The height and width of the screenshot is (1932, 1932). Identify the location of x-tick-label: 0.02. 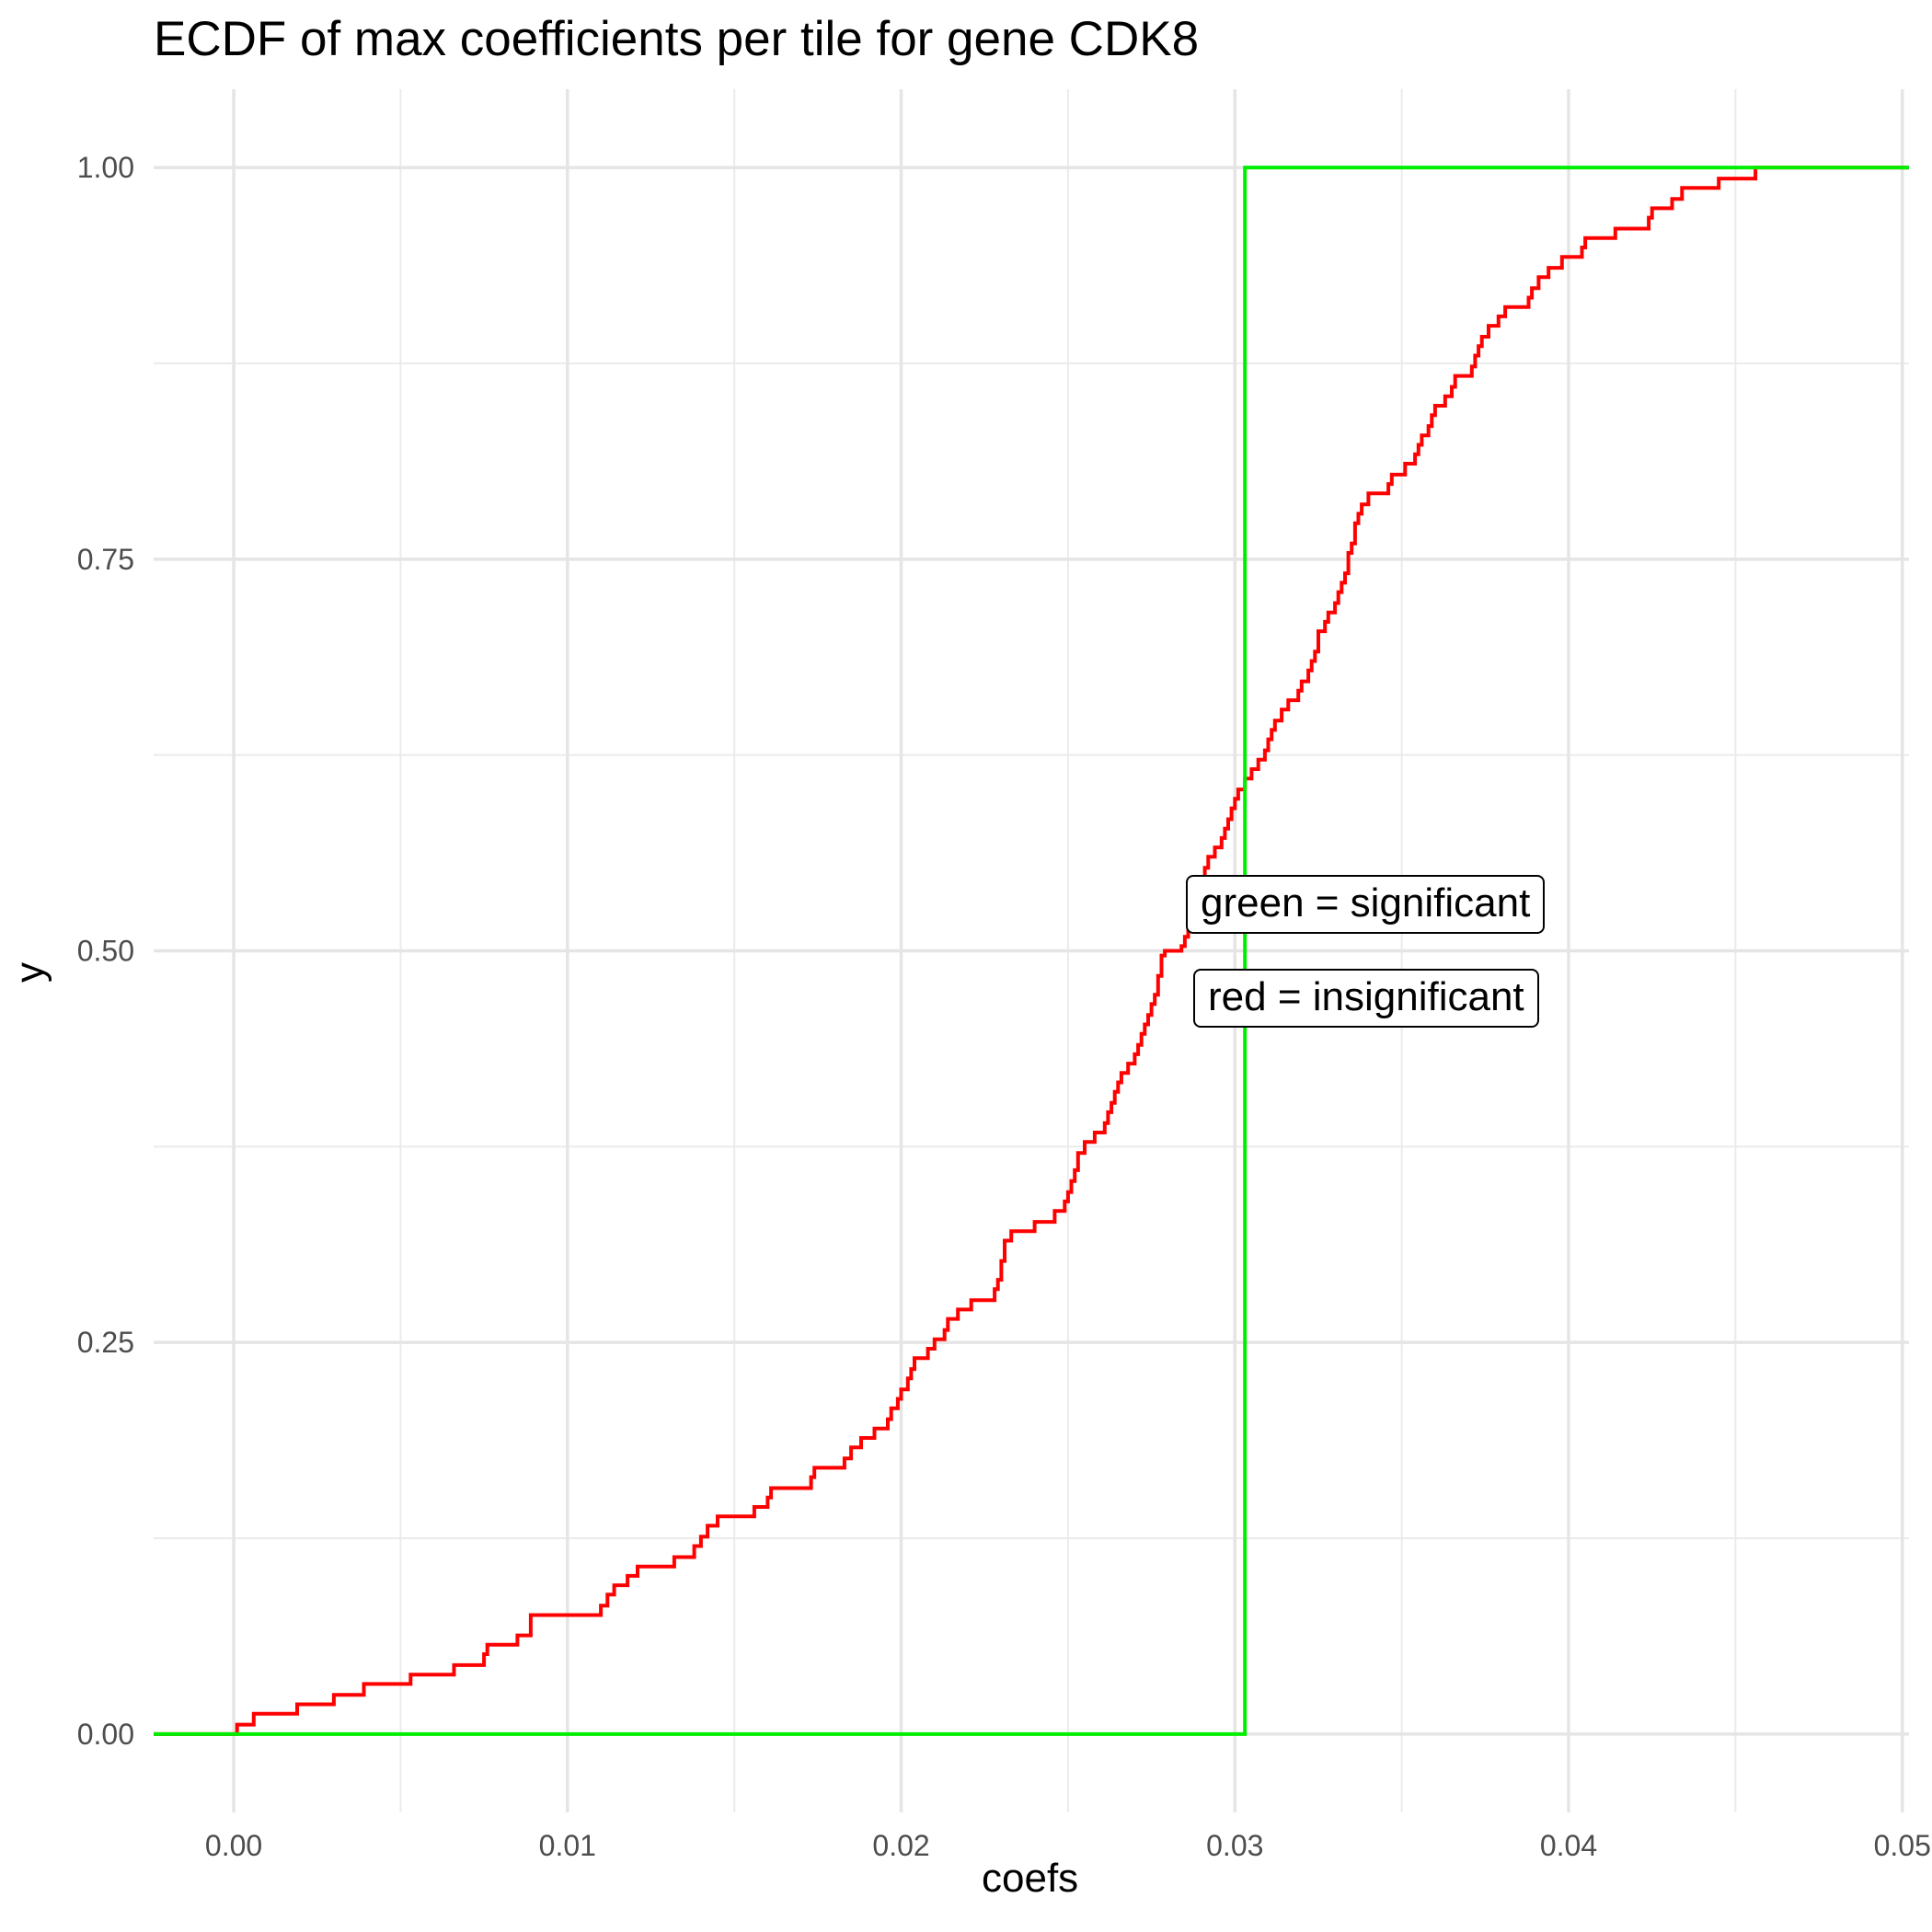
(900, 1845).